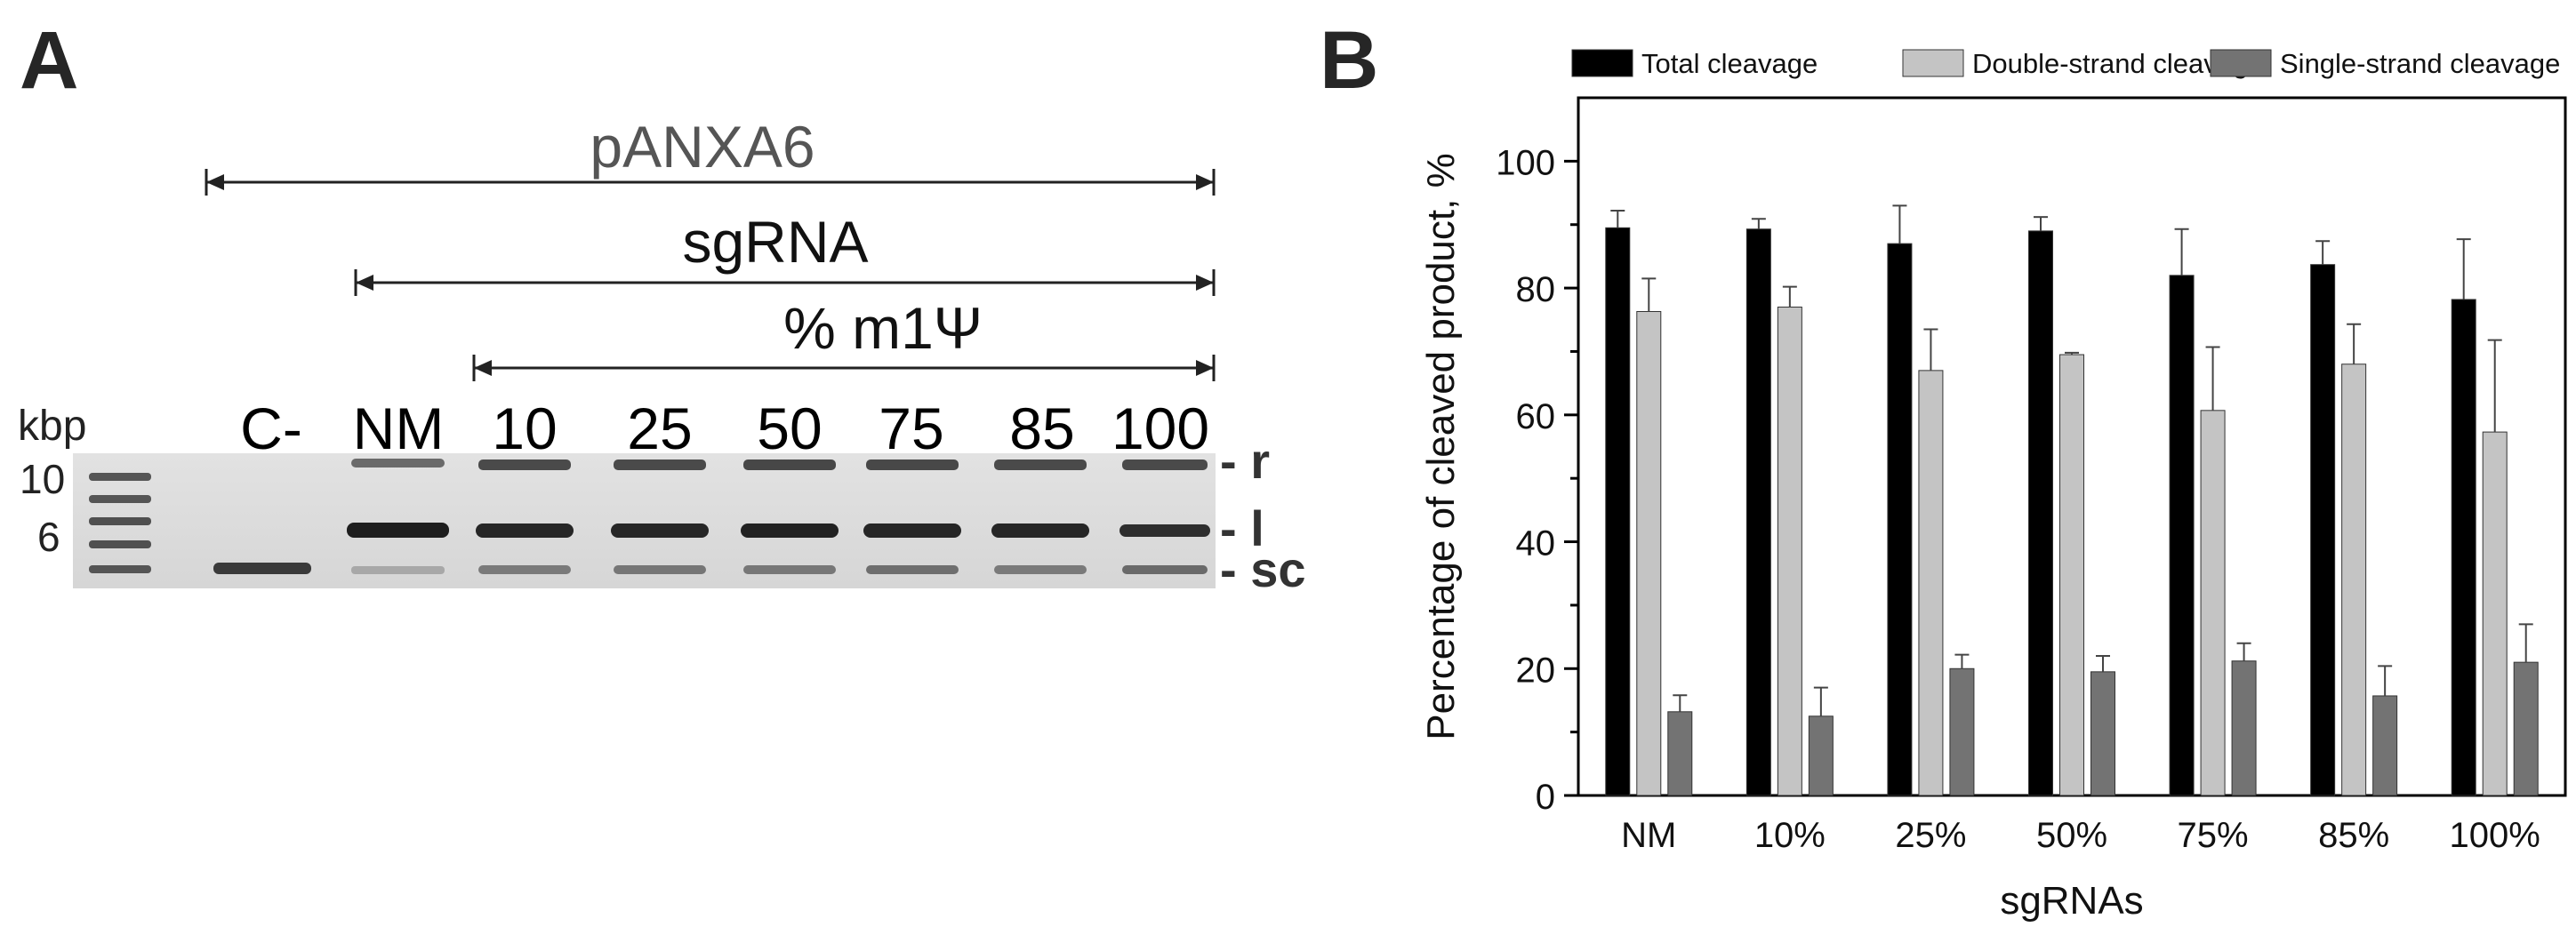  What do you see at coordinates (1349, 60) in the screenshot?
I see `panel-b-letter: B` at bounding box center [1349, 60].